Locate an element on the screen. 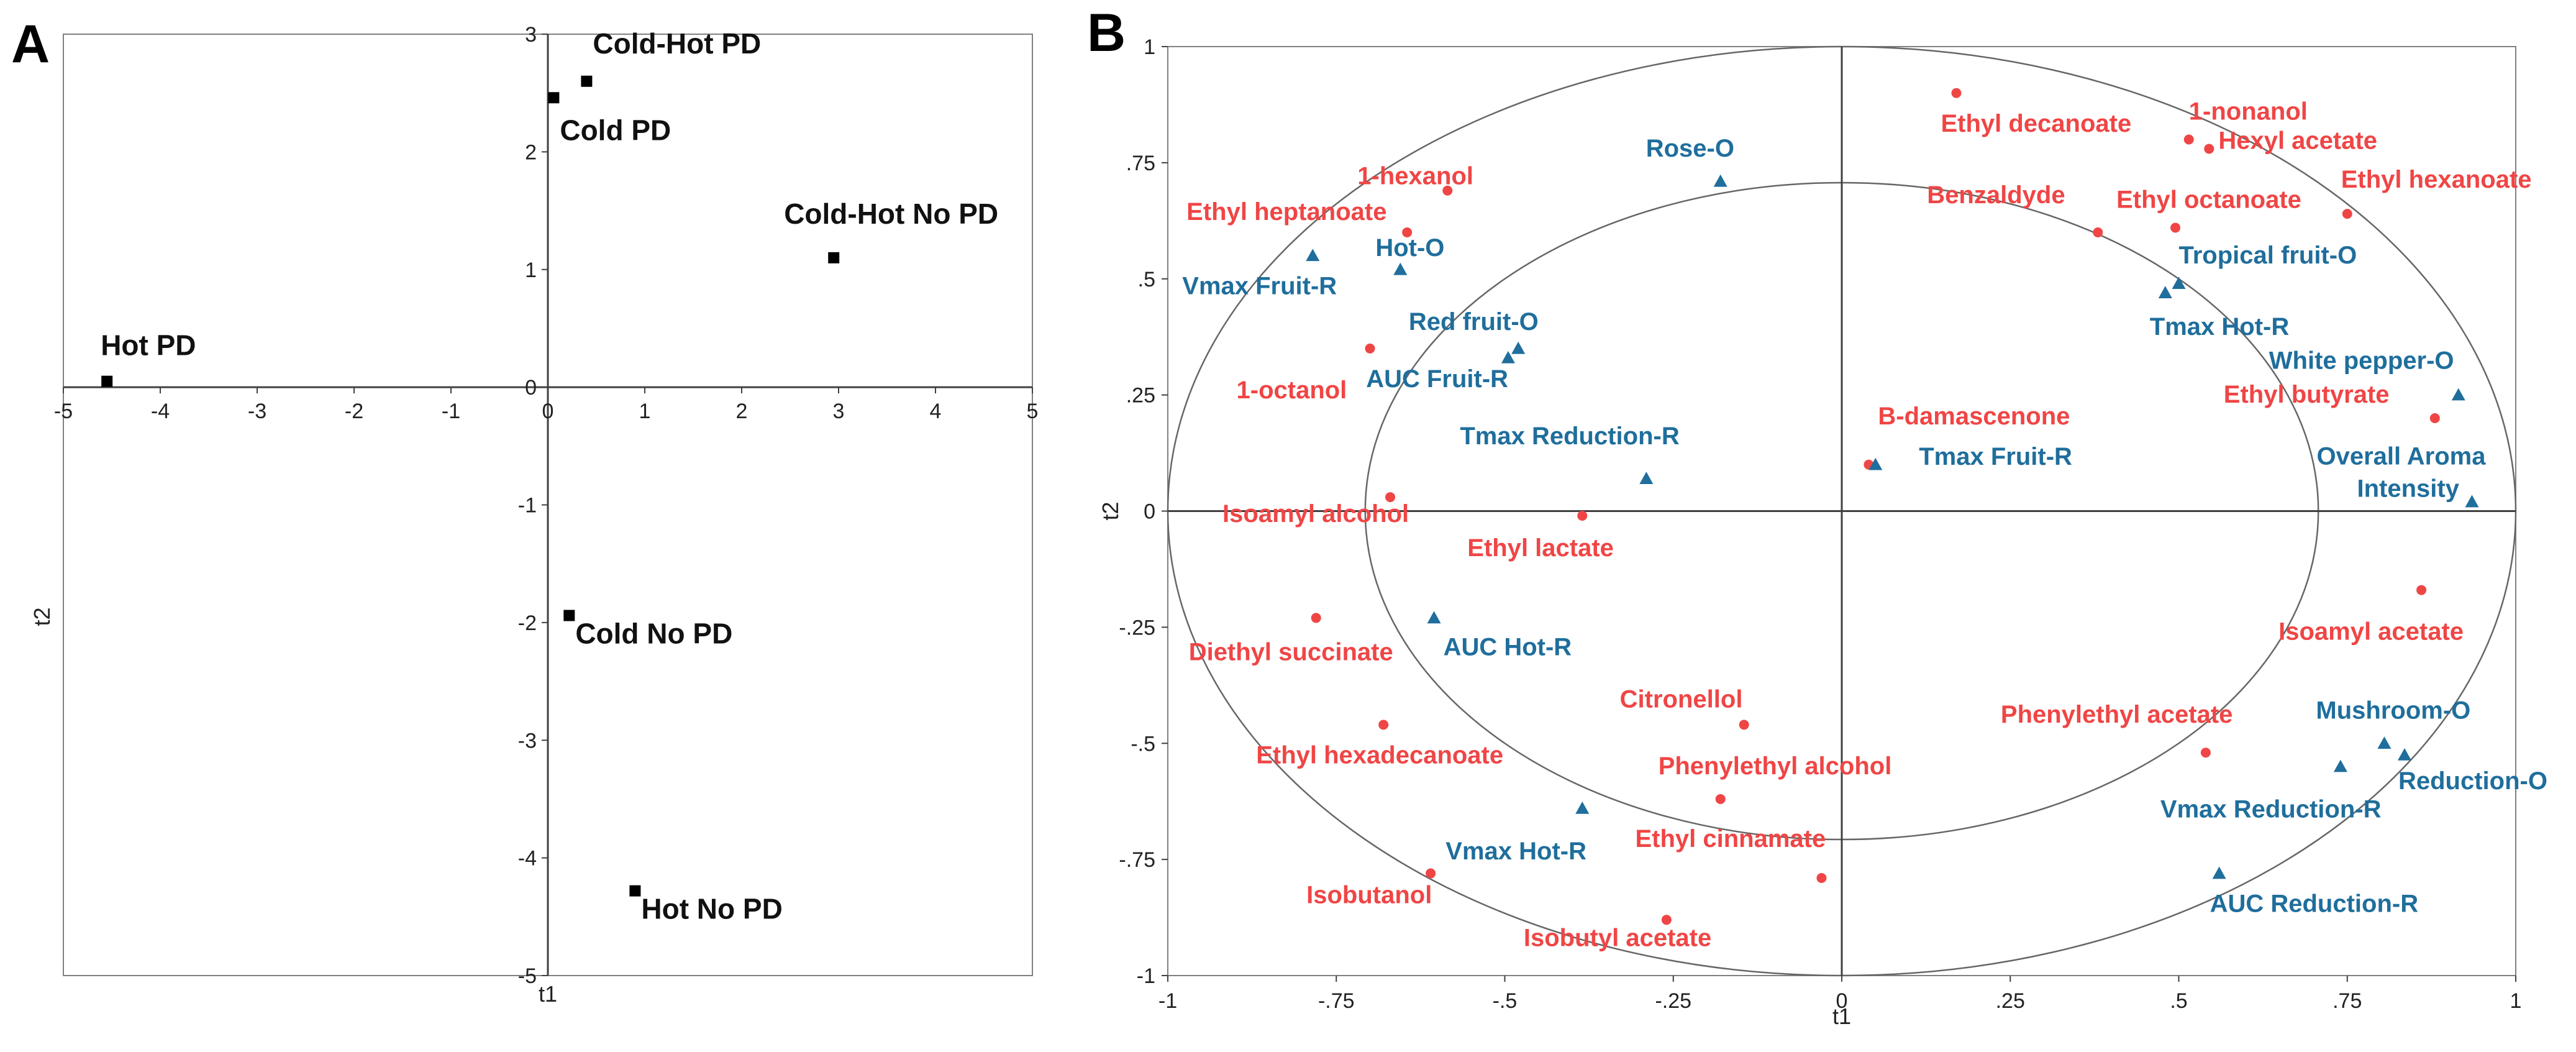 This screenshot has width=2576, height=1052. point-label: Ethyl cinnamate is located at coordinates (1730, 839).